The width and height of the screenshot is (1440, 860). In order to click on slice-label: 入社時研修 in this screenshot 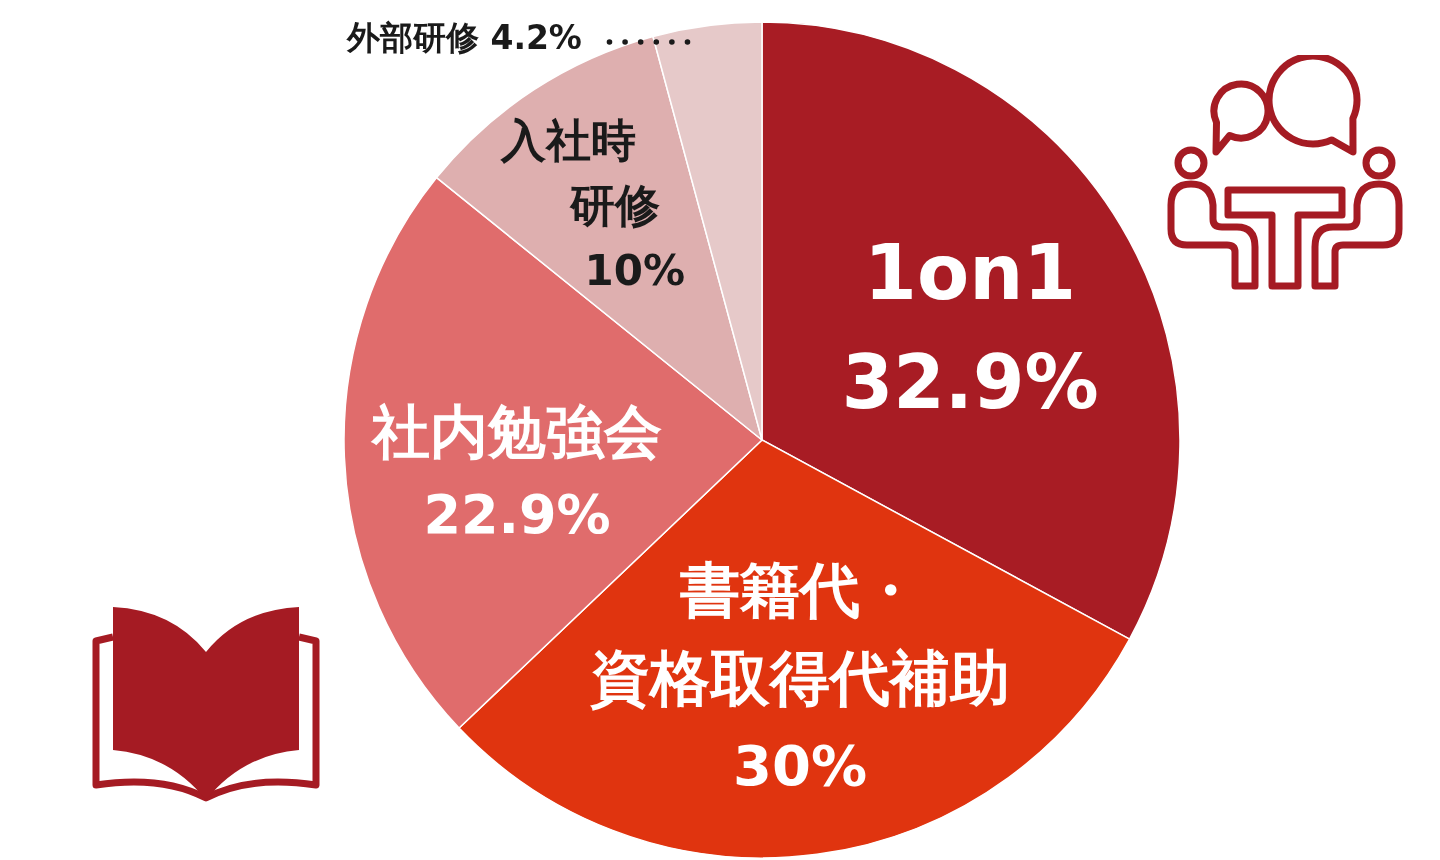, I will do `click(580, 172)`.